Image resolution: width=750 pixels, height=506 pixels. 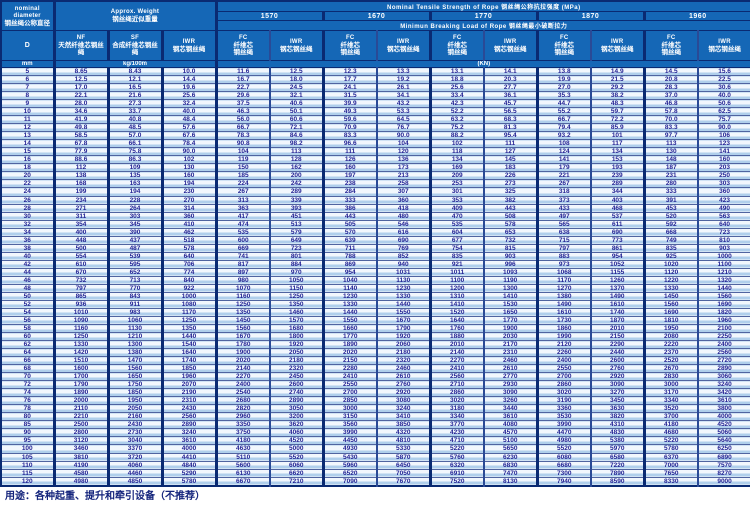 I want to click on cell-diameter: 78, so click(x=28, y=409).